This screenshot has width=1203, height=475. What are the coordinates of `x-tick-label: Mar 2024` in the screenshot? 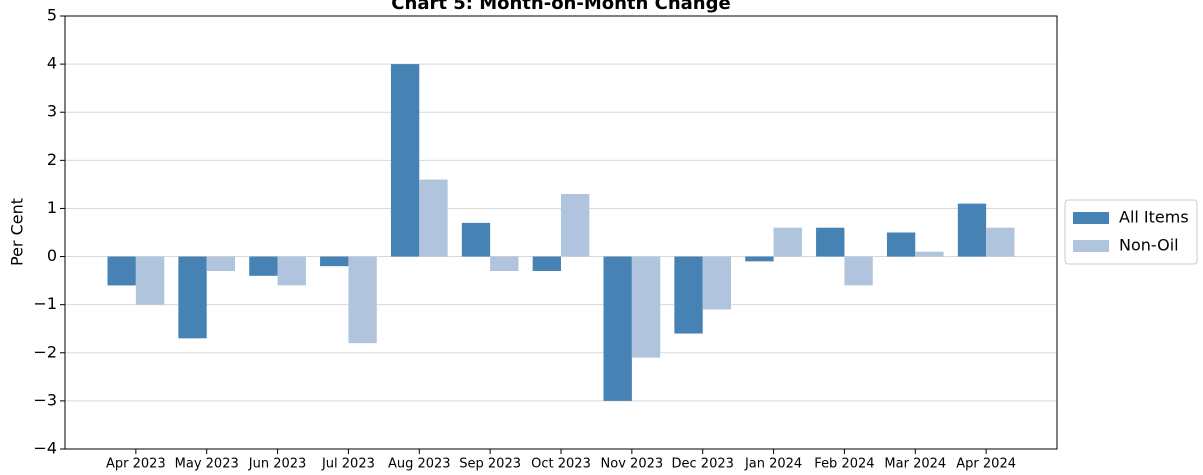 It's located at (915, 464).